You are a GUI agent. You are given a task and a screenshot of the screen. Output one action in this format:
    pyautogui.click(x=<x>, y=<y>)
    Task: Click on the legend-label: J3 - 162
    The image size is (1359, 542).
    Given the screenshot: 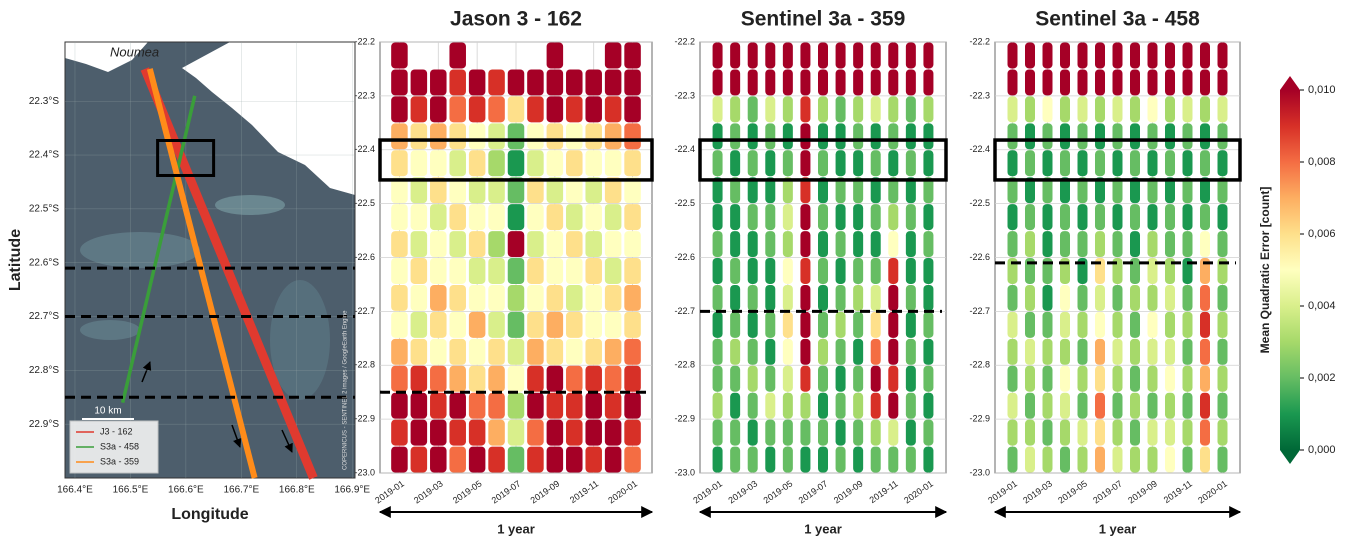 What is the action you would take?
    pyautogui.click(x=116, y=431)
    